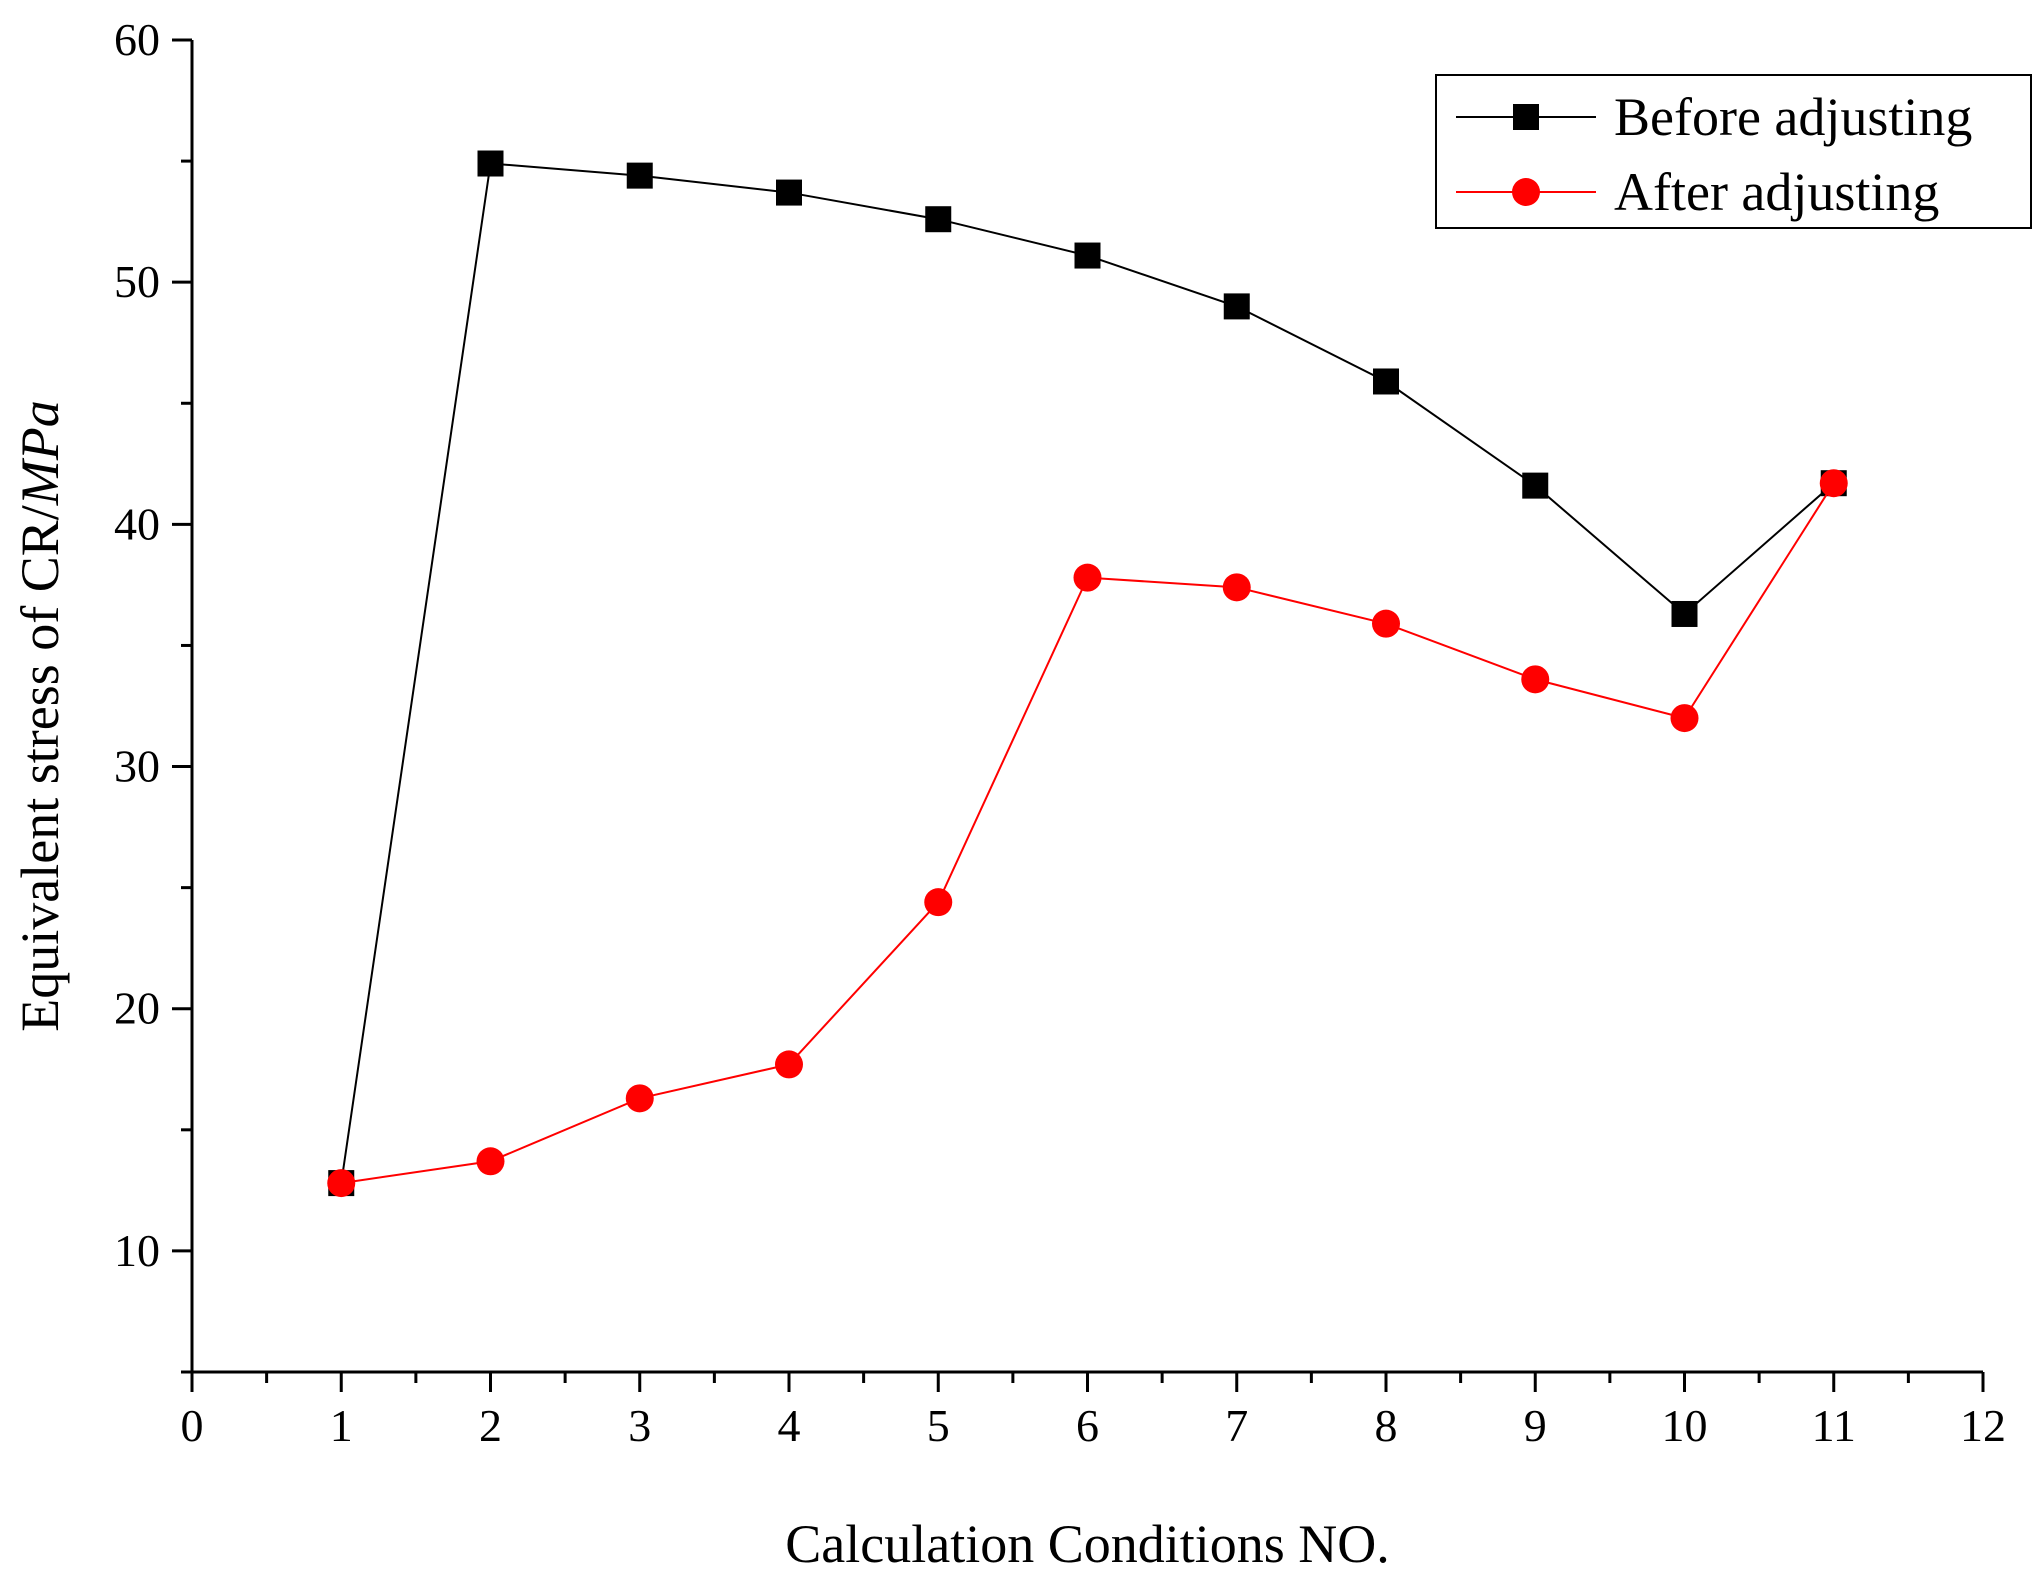  What do you see at coordinates (192, 1425) in the screenshot?
I see `x-tick-label: 0` at bounding box center [192, 1425].